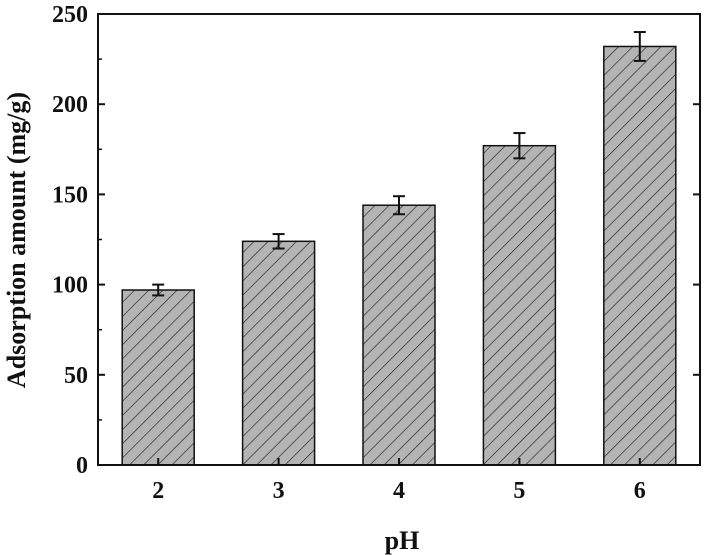 This screenshot has height=555, width=709. Describe the element at coordinates (640, 491) in the screenshot. I see `x-tick-label-6: 6` at that location.